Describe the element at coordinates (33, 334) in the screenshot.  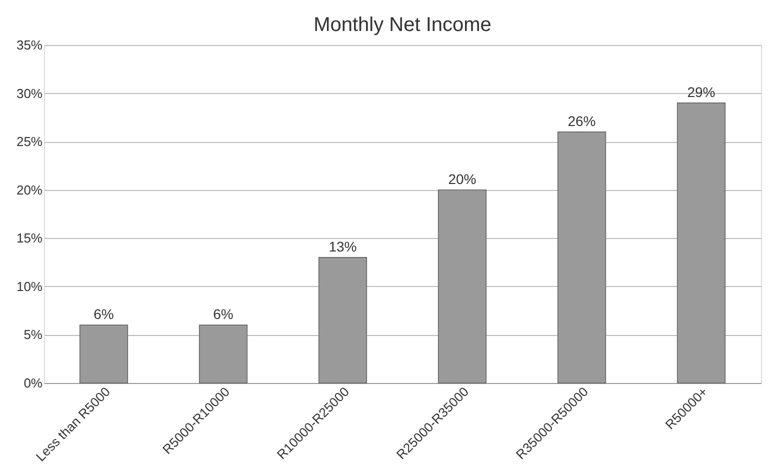
I see `y-tick-label: 5%` at that location.